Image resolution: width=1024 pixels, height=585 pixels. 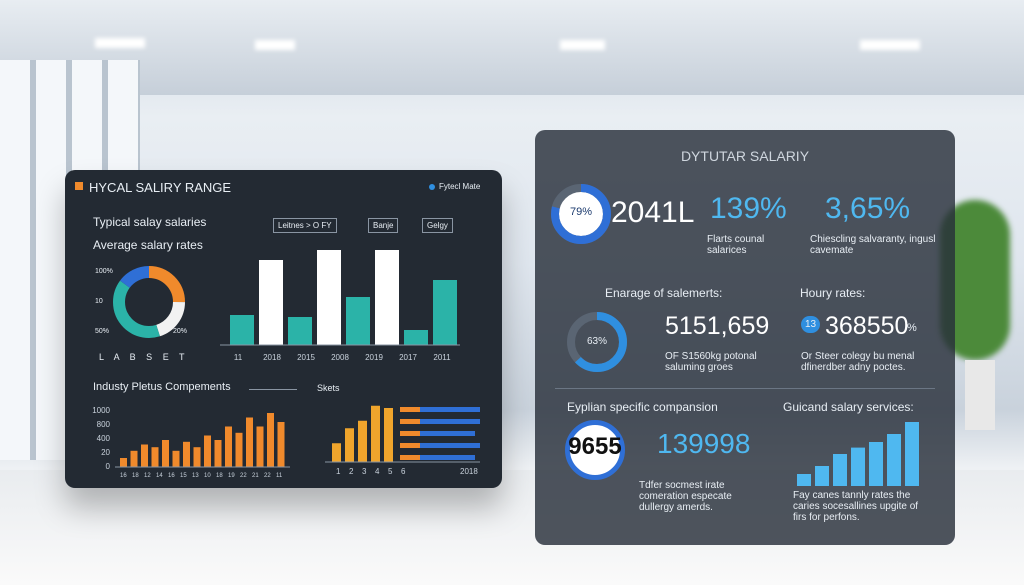 I want to click on filter: Gelgy, so click(x=437, y=225).